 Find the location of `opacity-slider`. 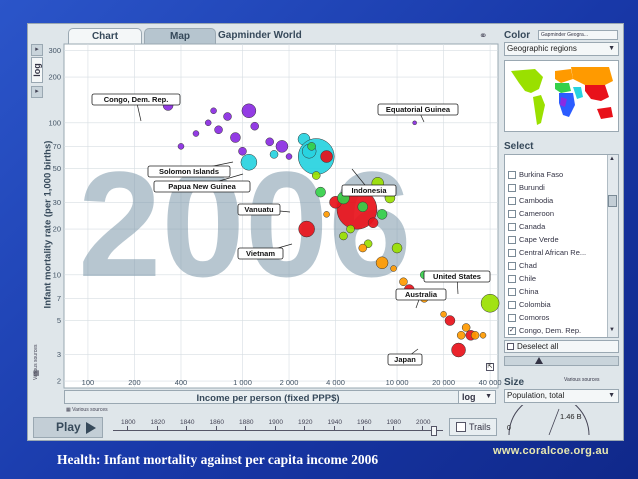

opacity-slider is located at coordinates (561, 361).